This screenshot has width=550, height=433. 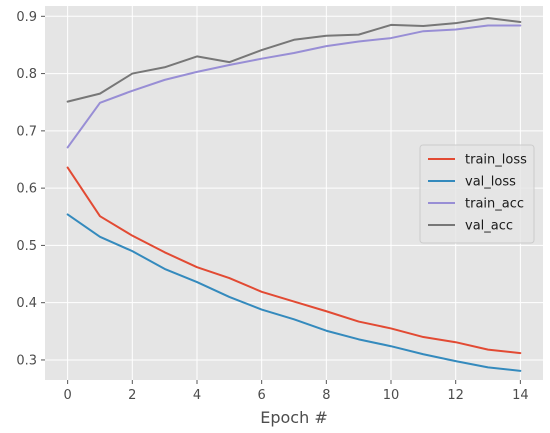 What do you see at coordinates (26, 17) in the screenshot?
I see `y-tick-label: 0.9` at bounding box center [26, 17].